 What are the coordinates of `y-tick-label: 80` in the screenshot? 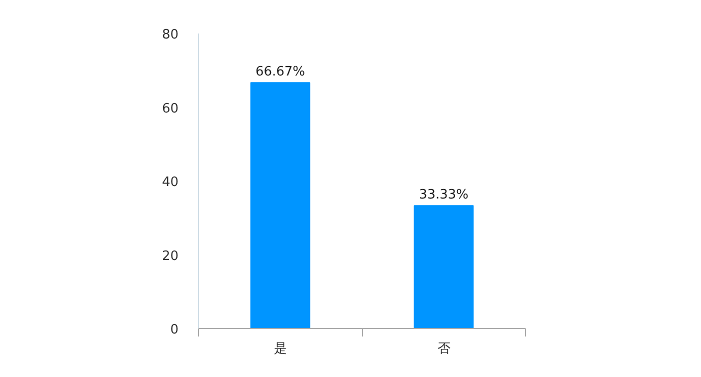 It's located at (170, 35).